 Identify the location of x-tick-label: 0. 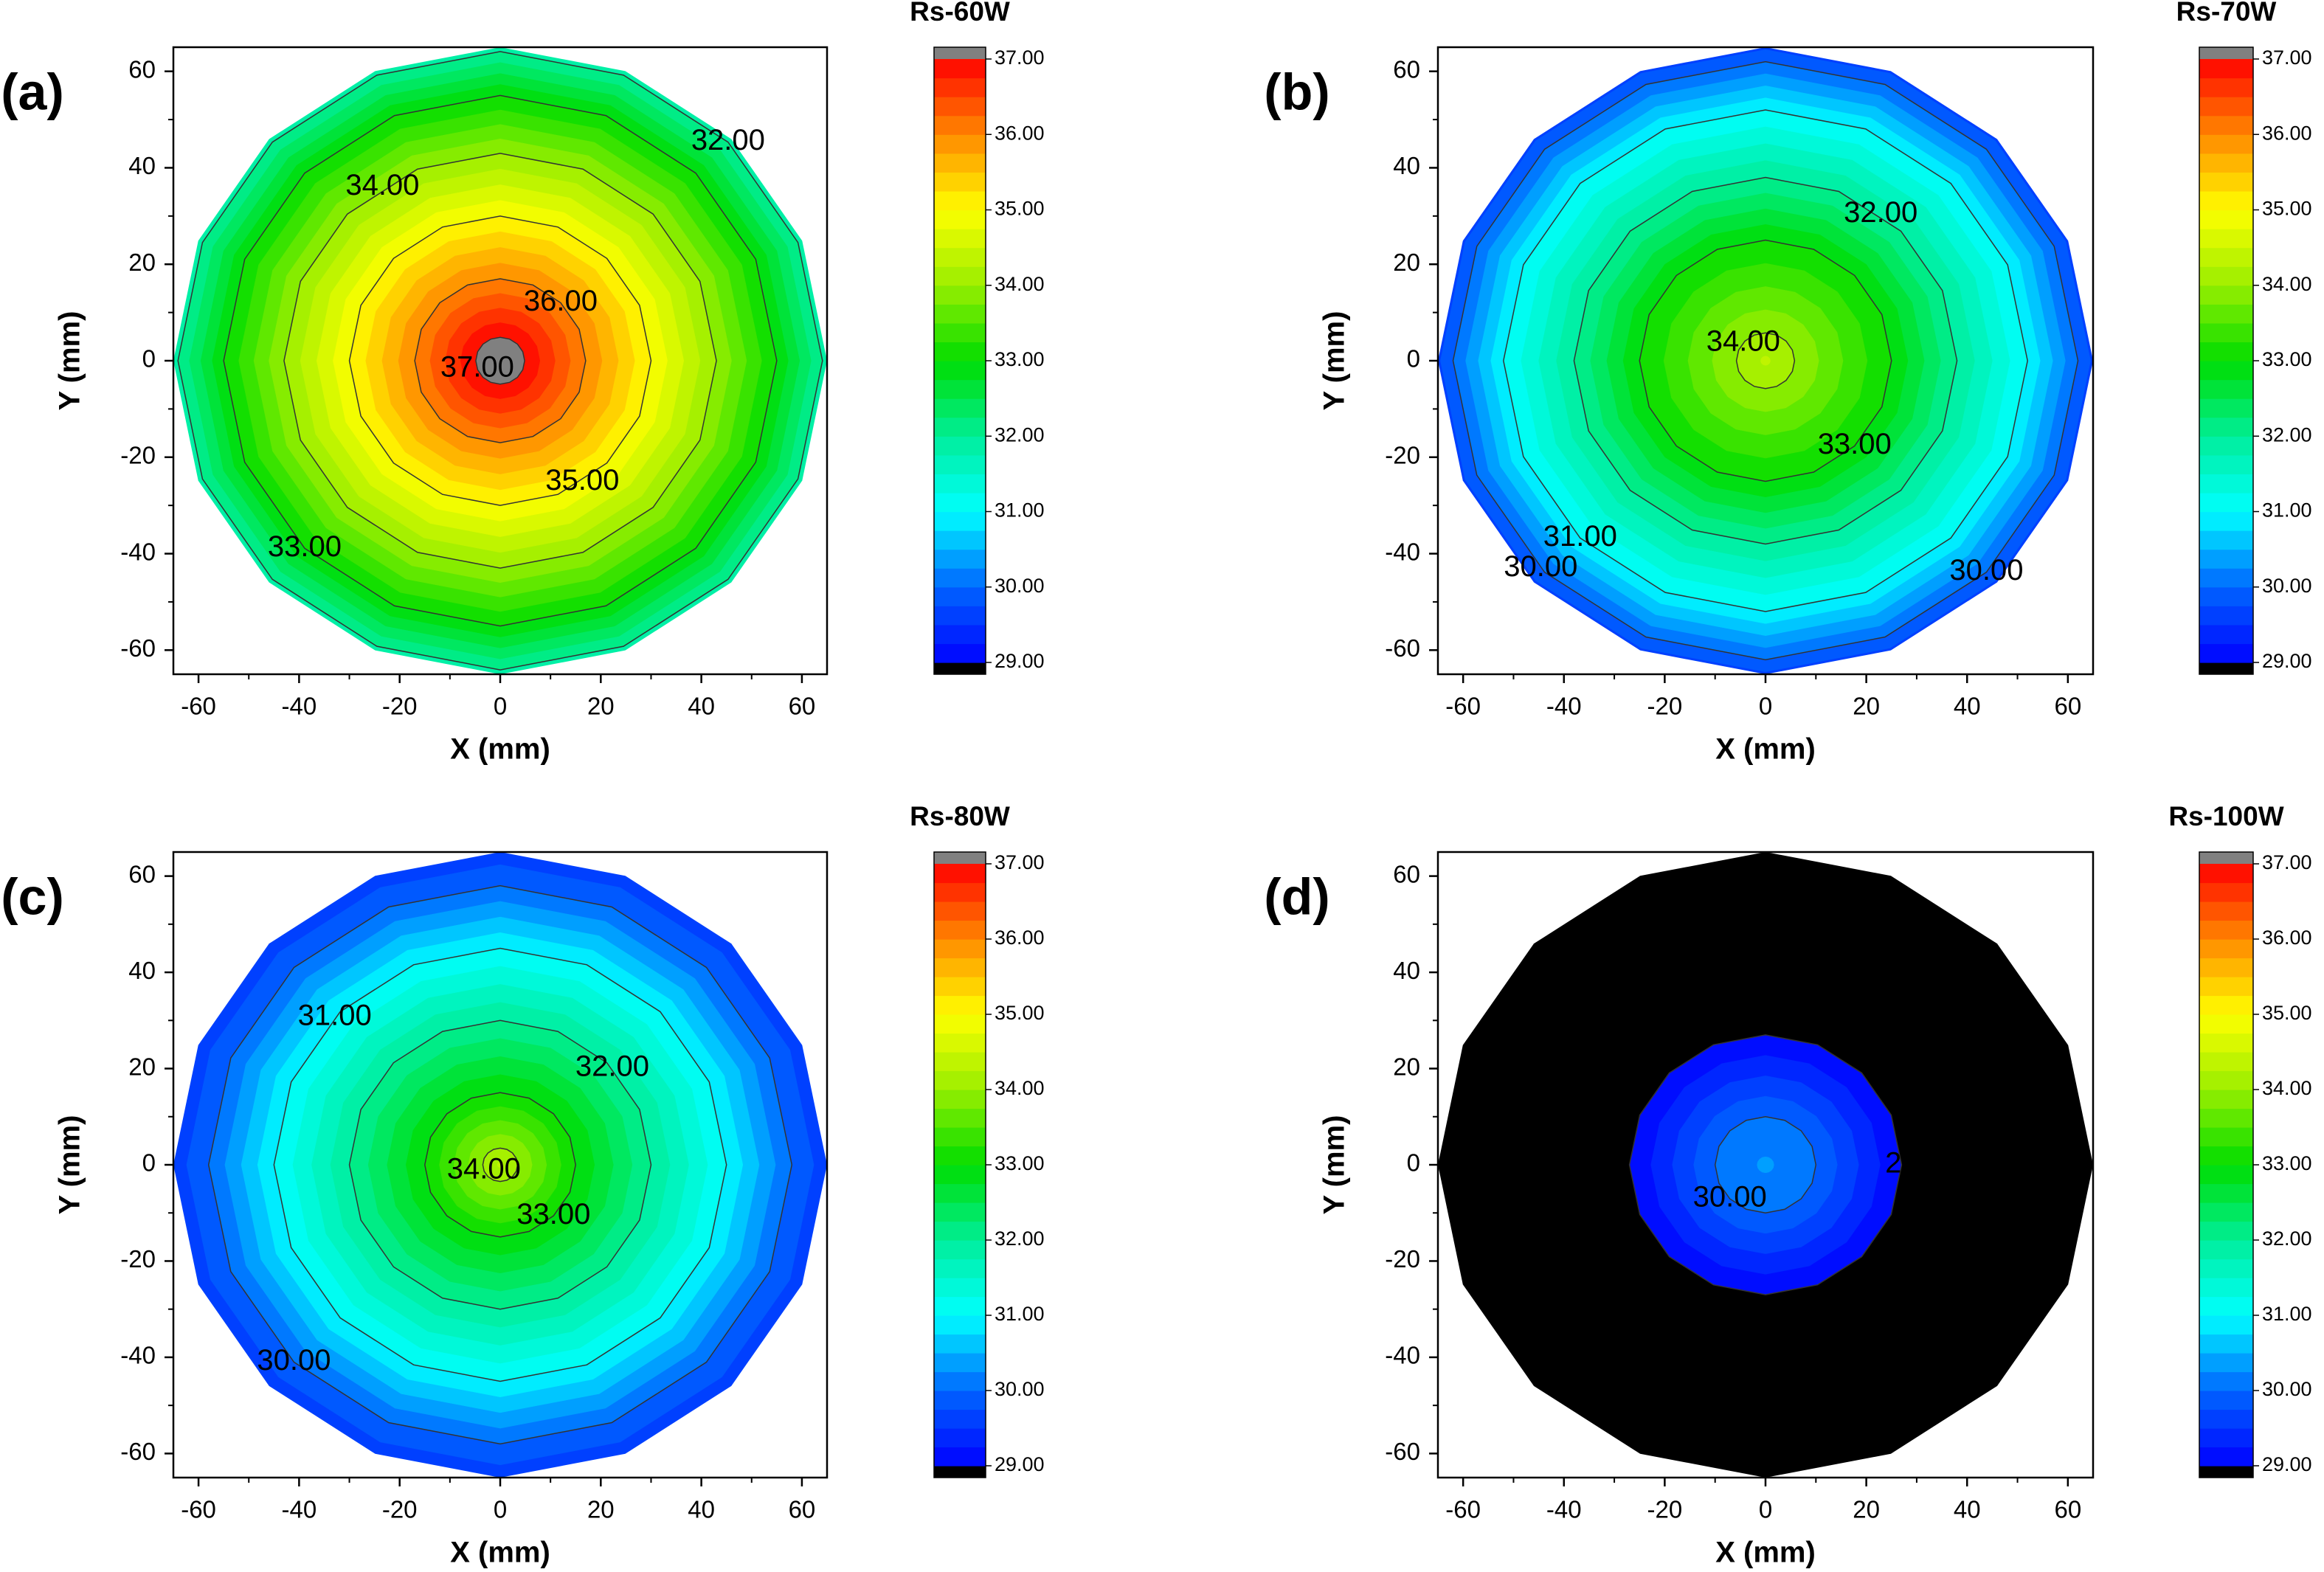
(500, 706).